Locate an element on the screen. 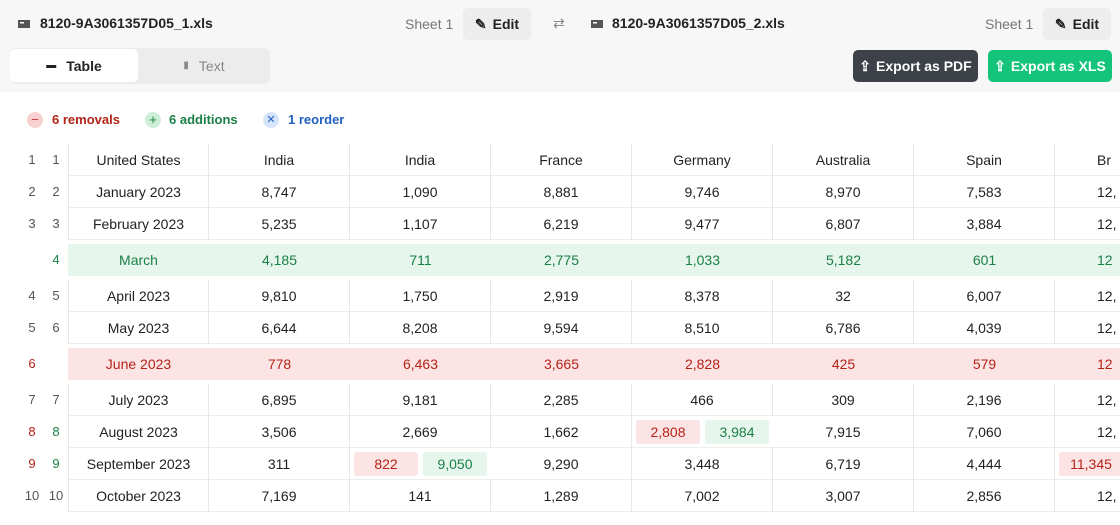  table-cell: 3,884 is located at coordinates (984, 224).